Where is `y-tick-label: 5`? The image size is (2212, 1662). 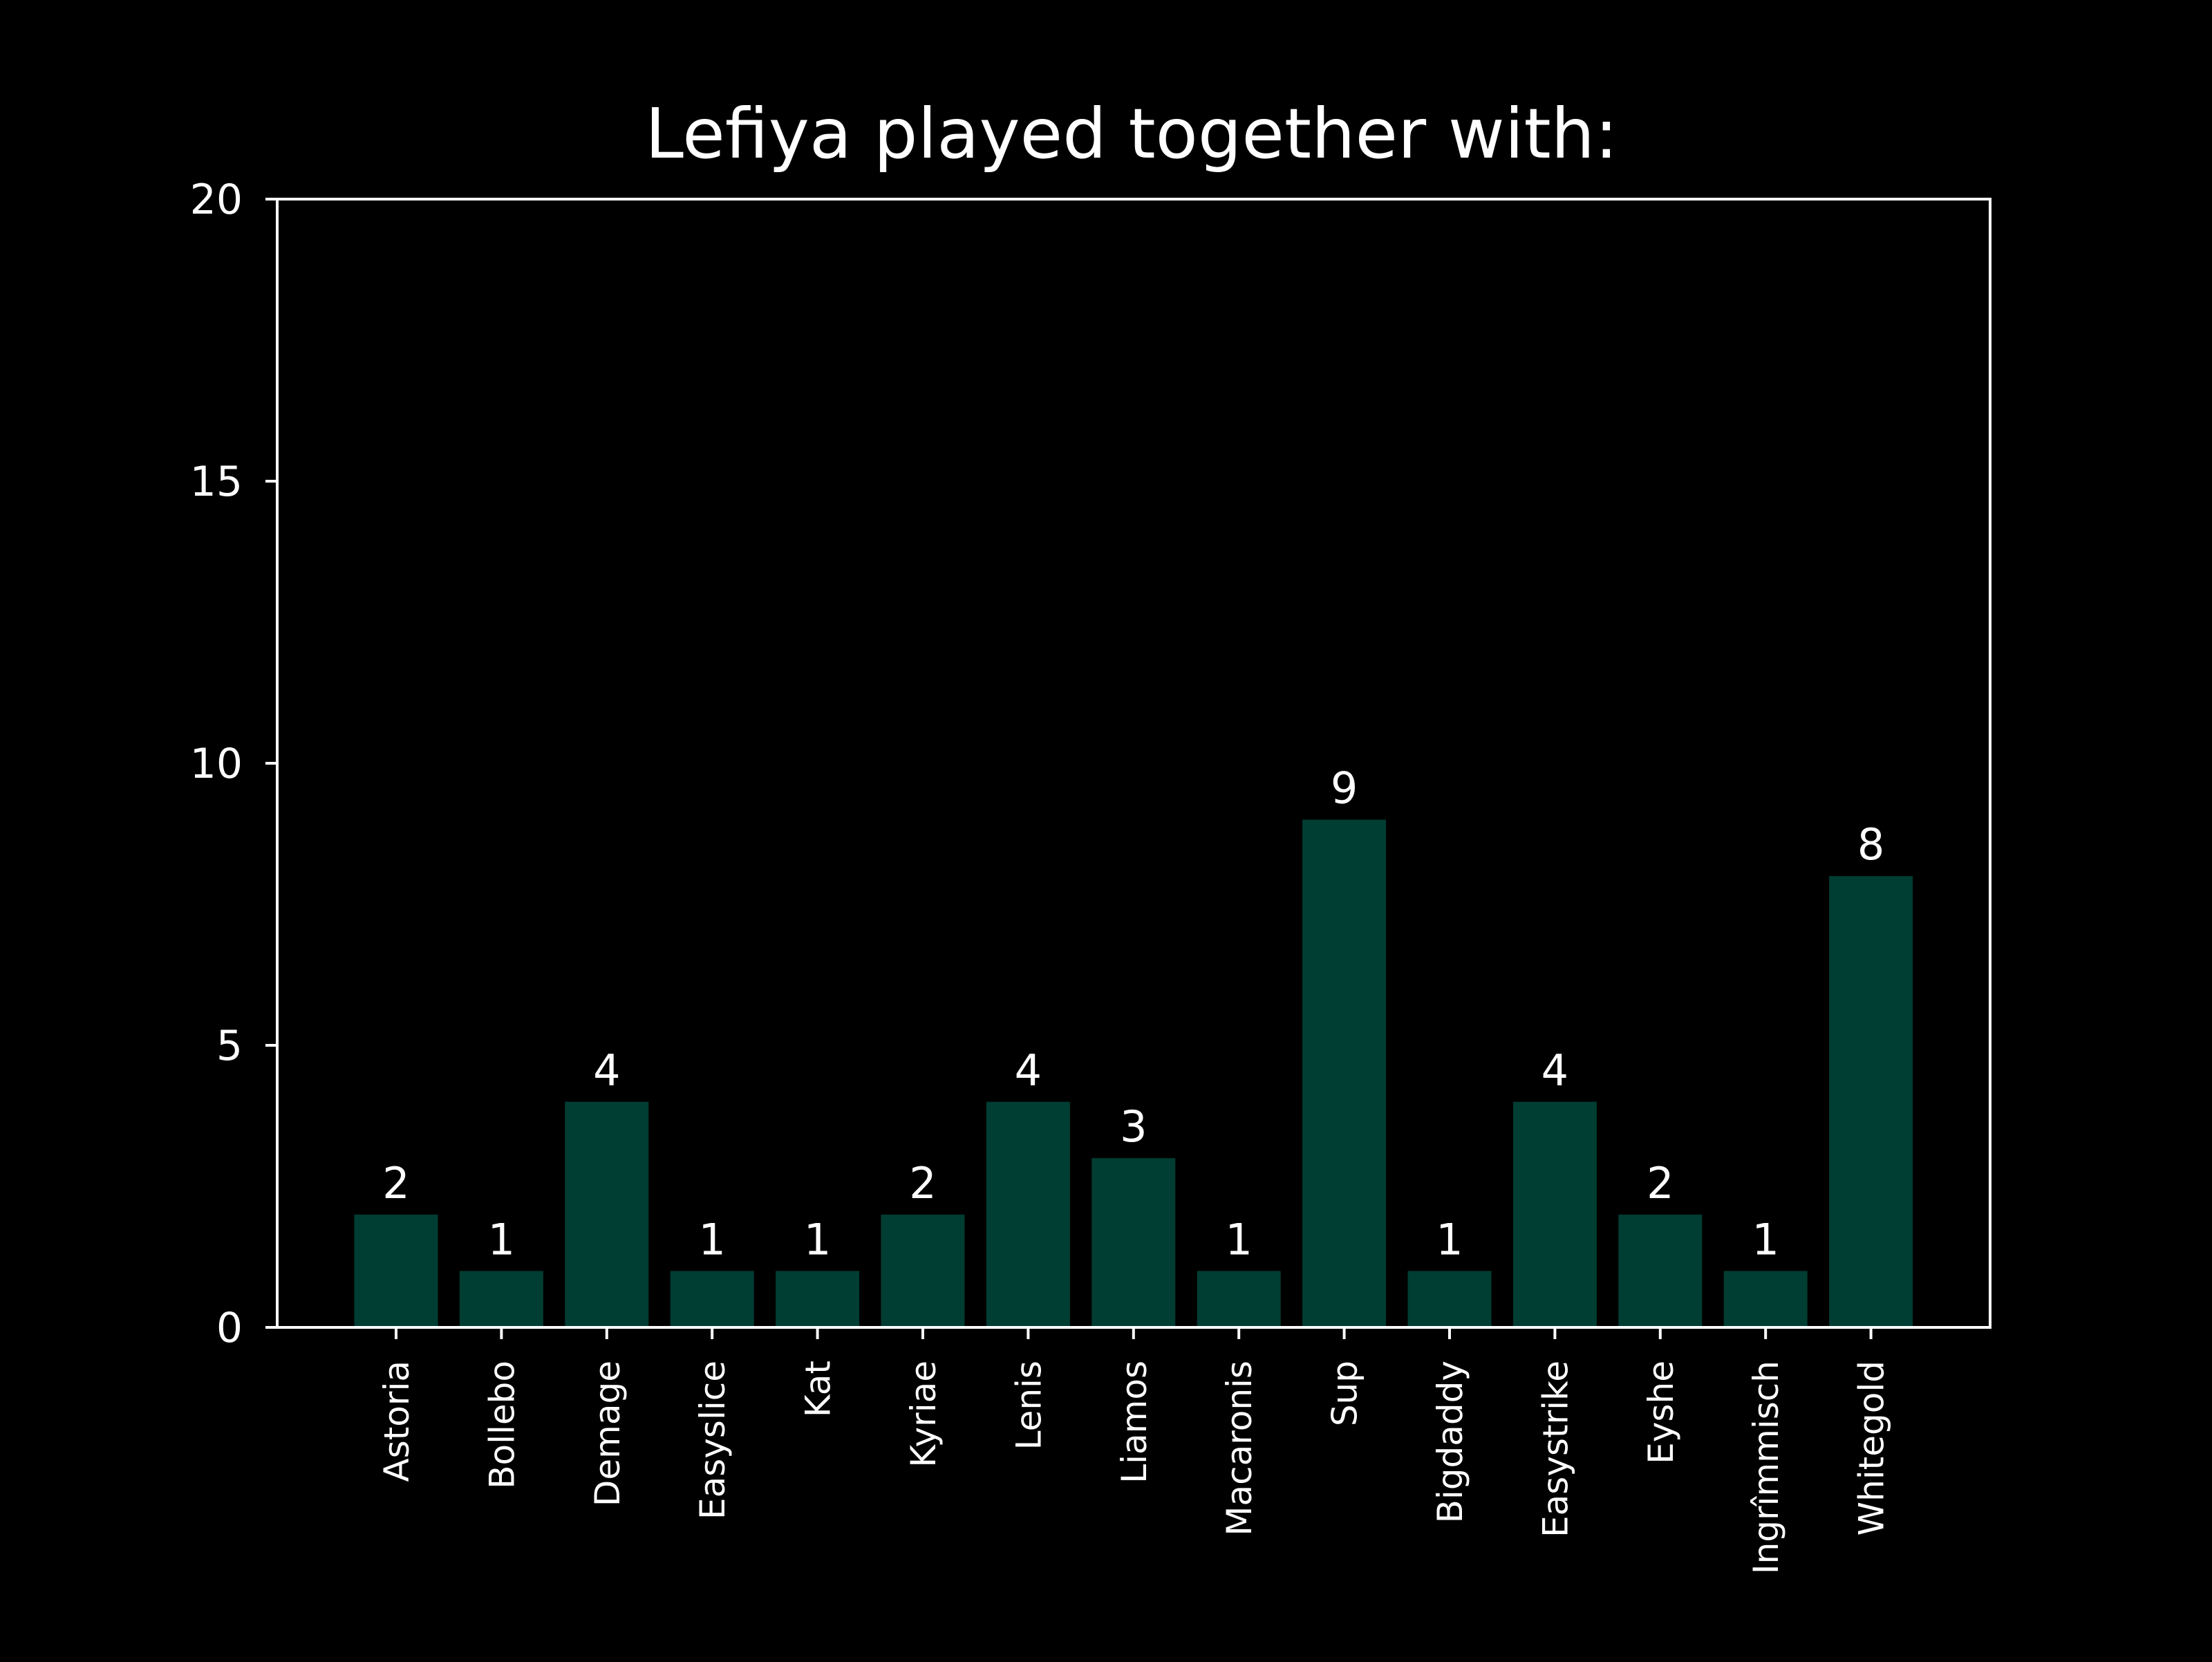
y-tick-label: 5 is located at coordinates (229, 1046).